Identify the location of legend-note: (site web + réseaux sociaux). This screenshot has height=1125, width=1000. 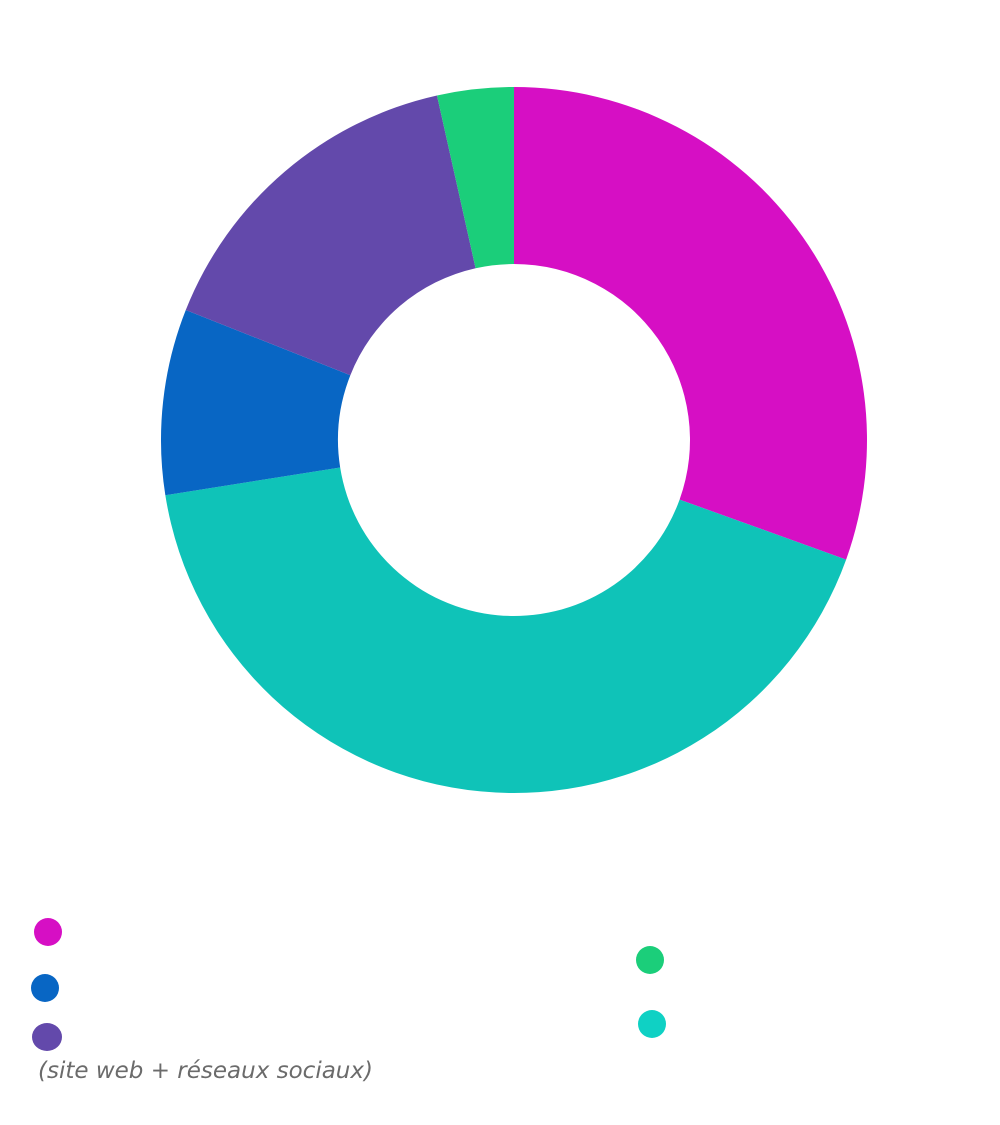
(205, 1071).